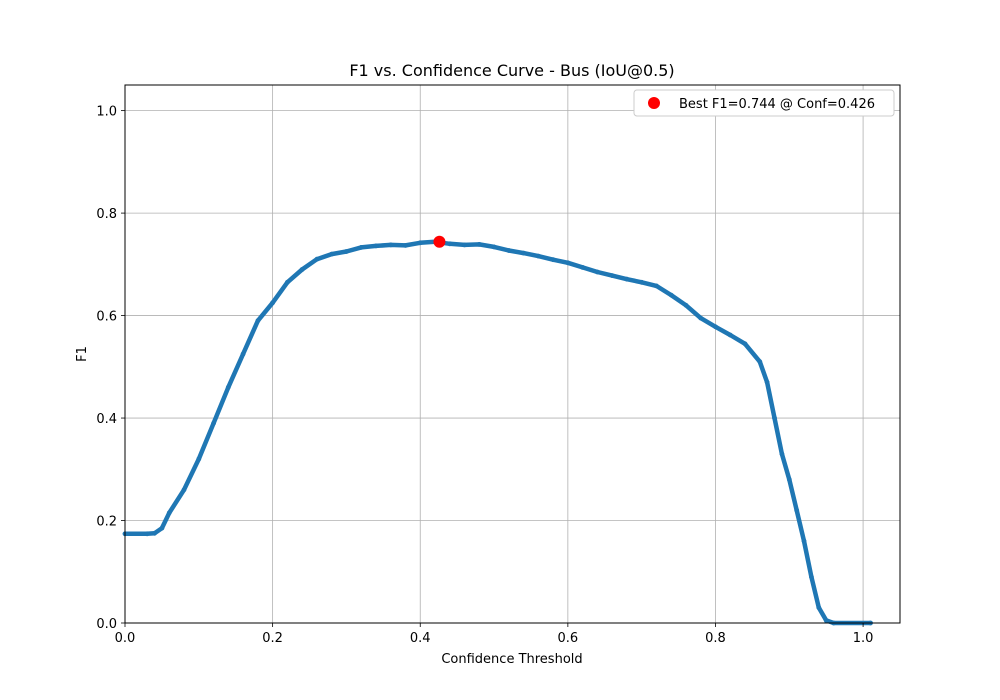  I want to click on y-tick-label: 0.8, so click(106, 214).